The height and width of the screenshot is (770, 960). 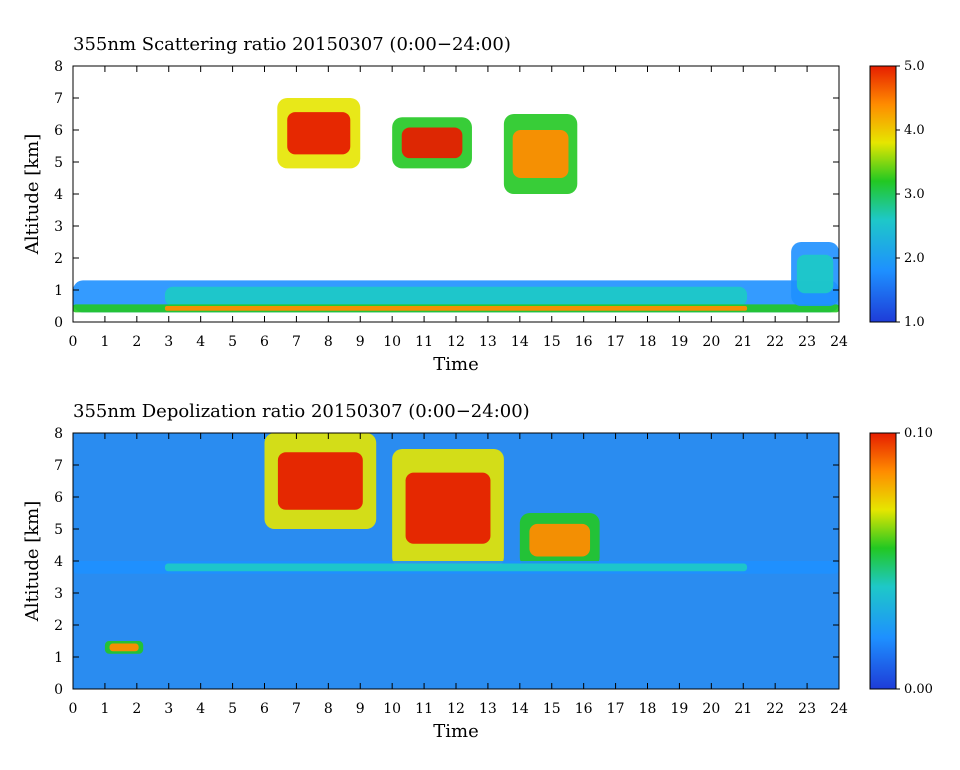 I want to click on x-tick-label: 10, so click(x=392, y=342).